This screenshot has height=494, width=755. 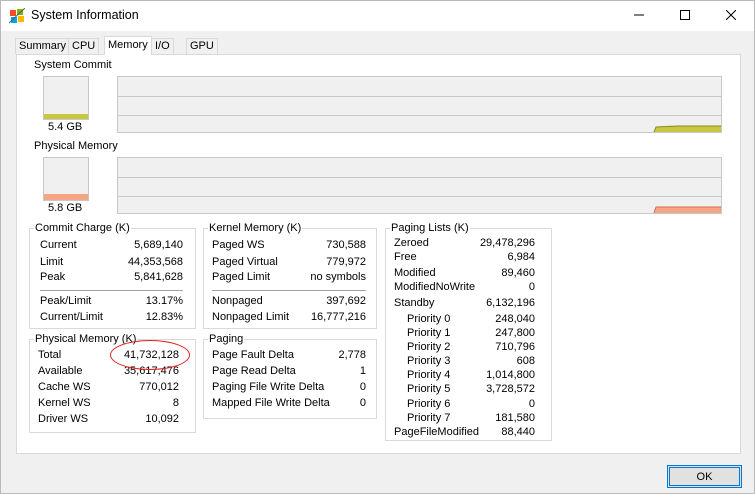 I want to click on row-label: Page Fault Delta, so click(x=253, y=355).